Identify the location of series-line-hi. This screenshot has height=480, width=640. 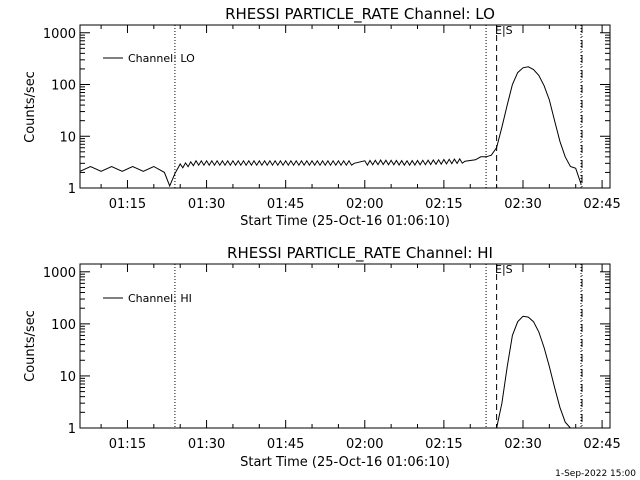
(533, 372).